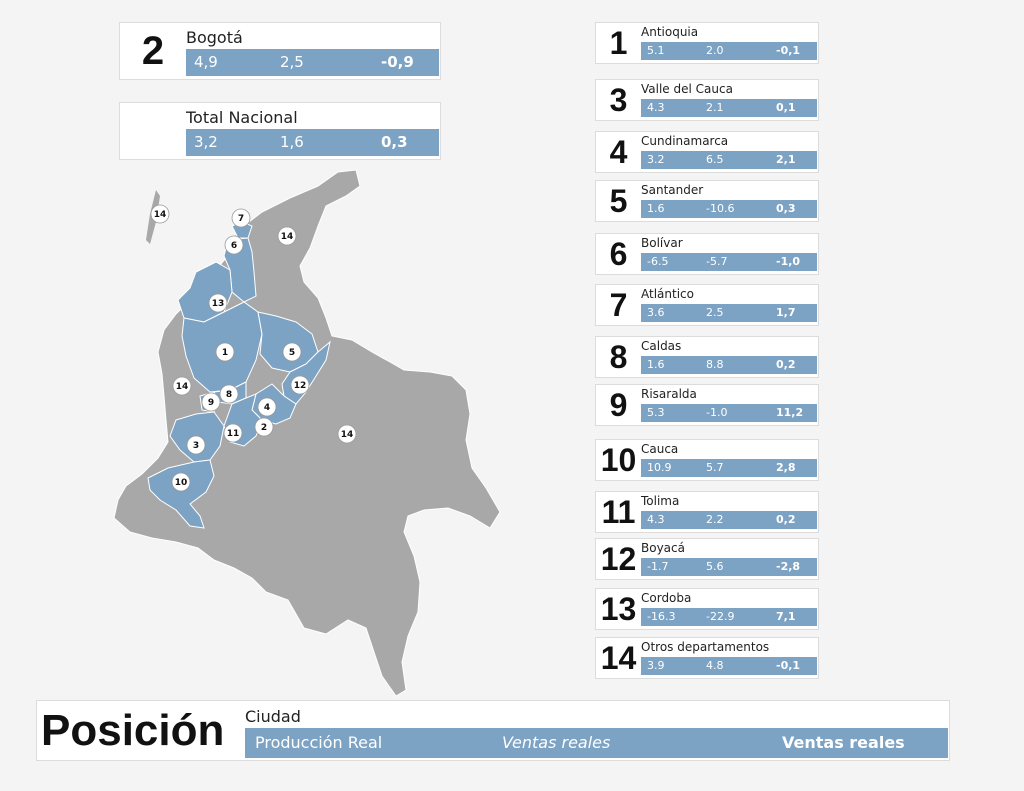 This screenshot has width=1024, height=791. Describe the element at coordinates (661, 346) in the screenshot. I see `department-name: Caldas` at that location.